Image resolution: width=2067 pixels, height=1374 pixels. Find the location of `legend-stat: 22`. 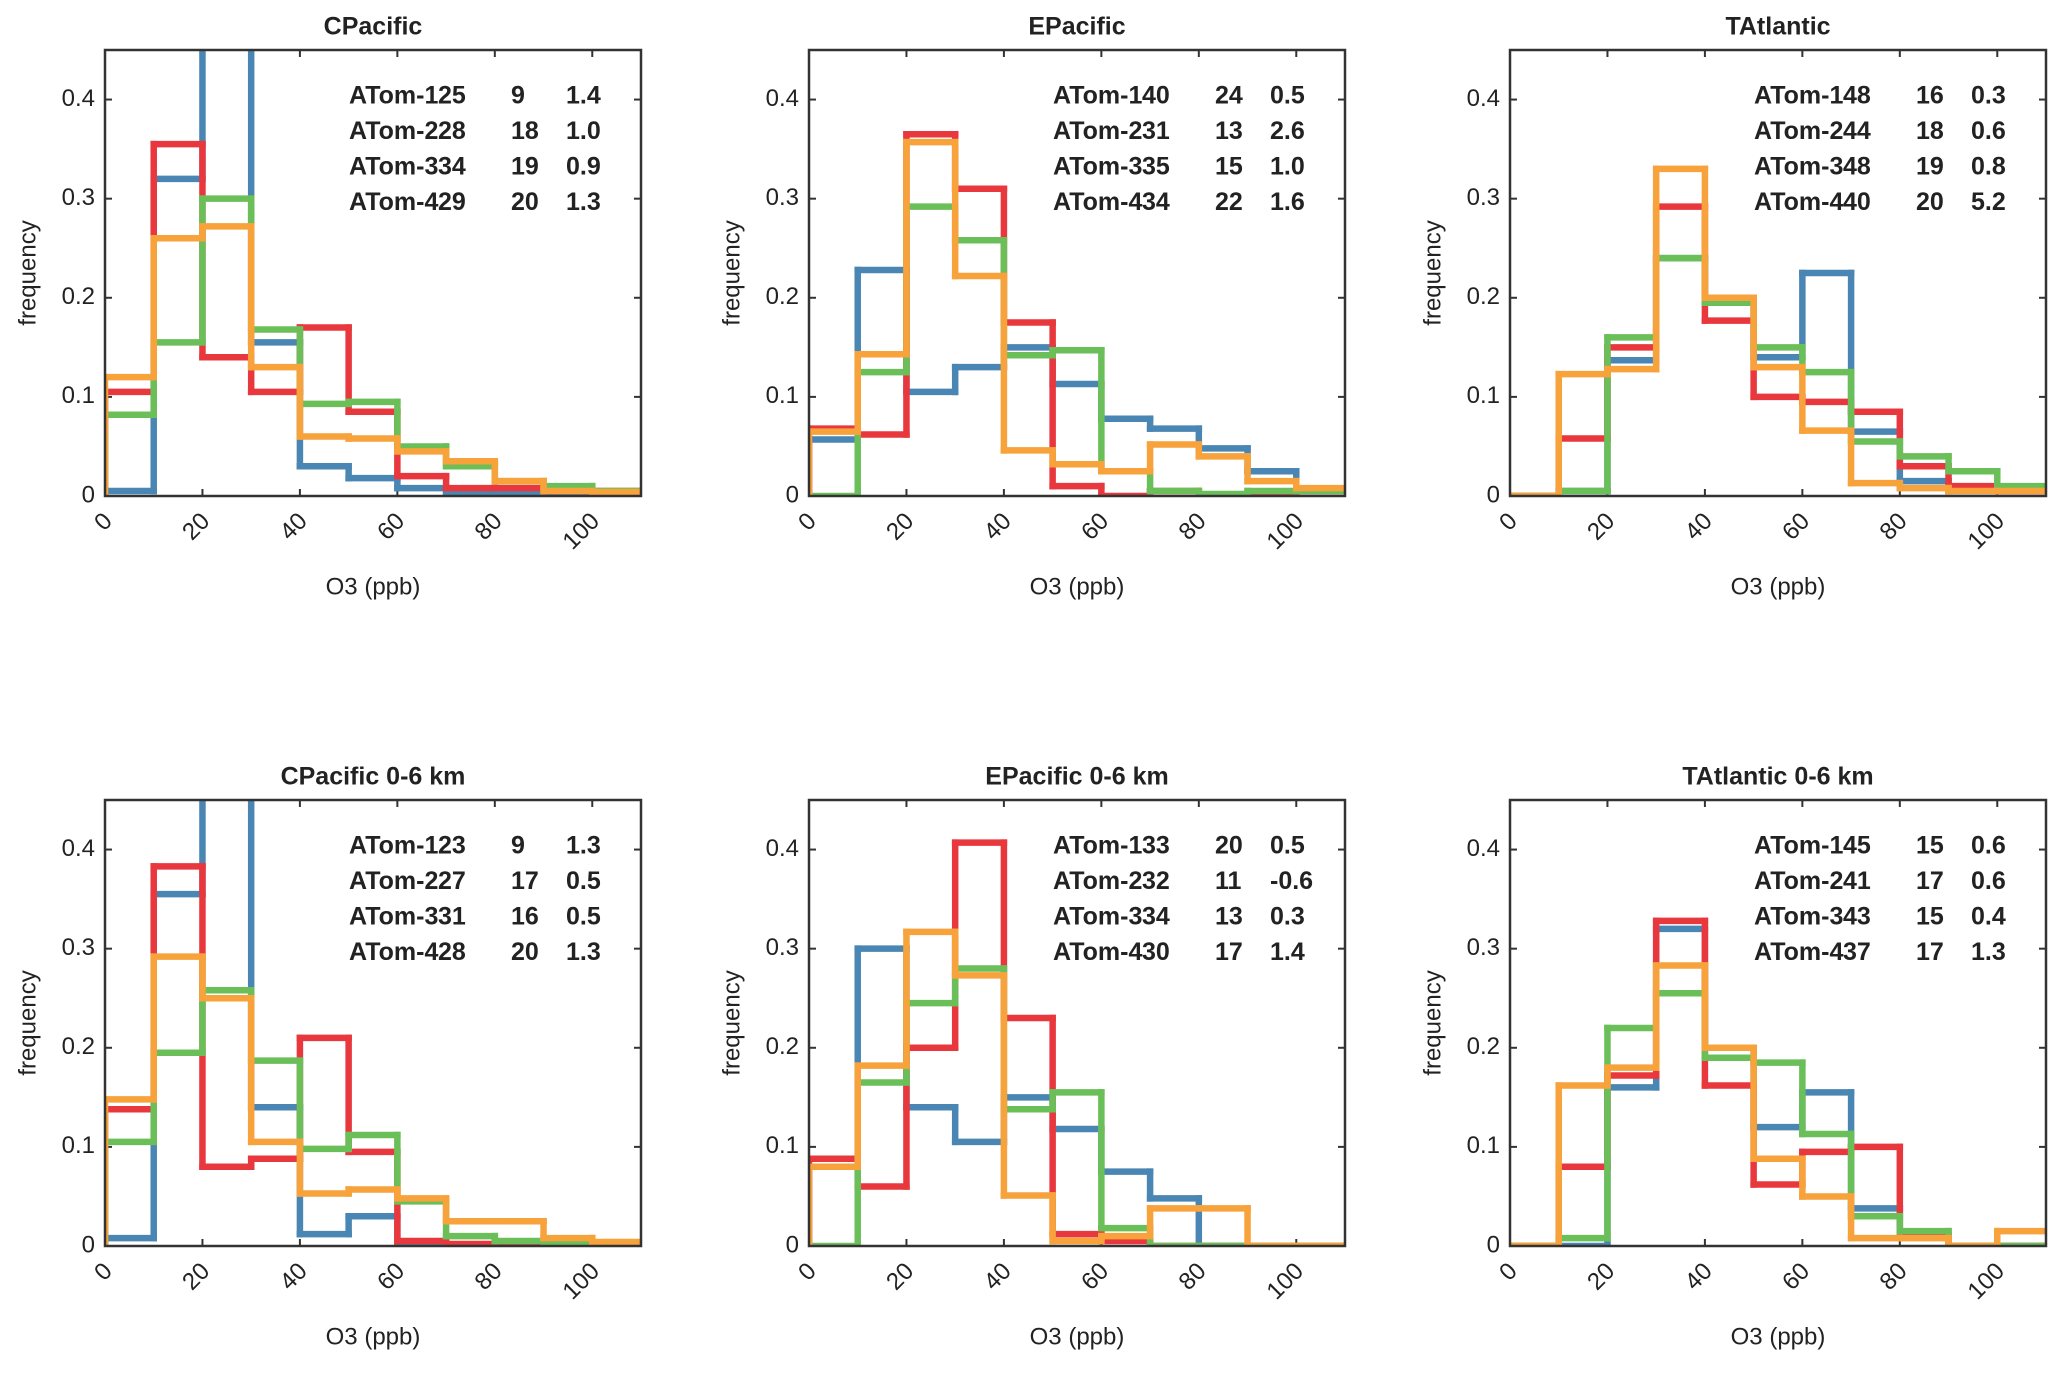

legend-stat: 22 is located at coordinates (1229, 202).